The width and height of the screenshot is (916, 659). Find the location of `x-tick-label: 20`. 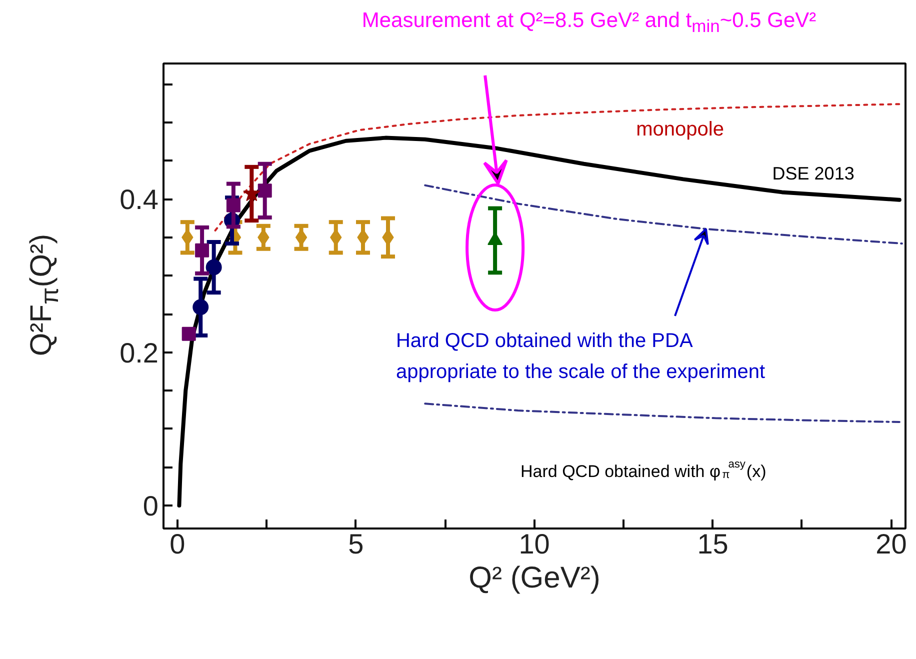

x-tick-label: 20 is located at coordinates (891, 544).